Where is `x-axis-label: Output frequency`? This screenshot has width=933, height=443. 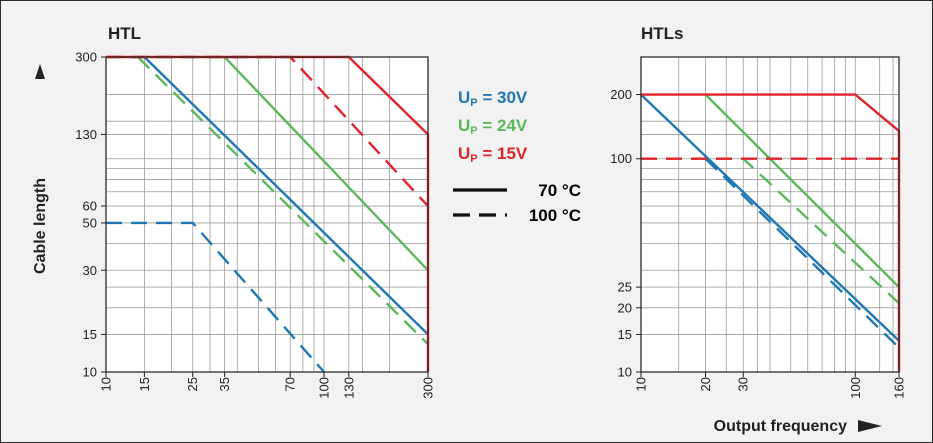 x-axis-label: Output frequency is located at coordinates (780, 426).